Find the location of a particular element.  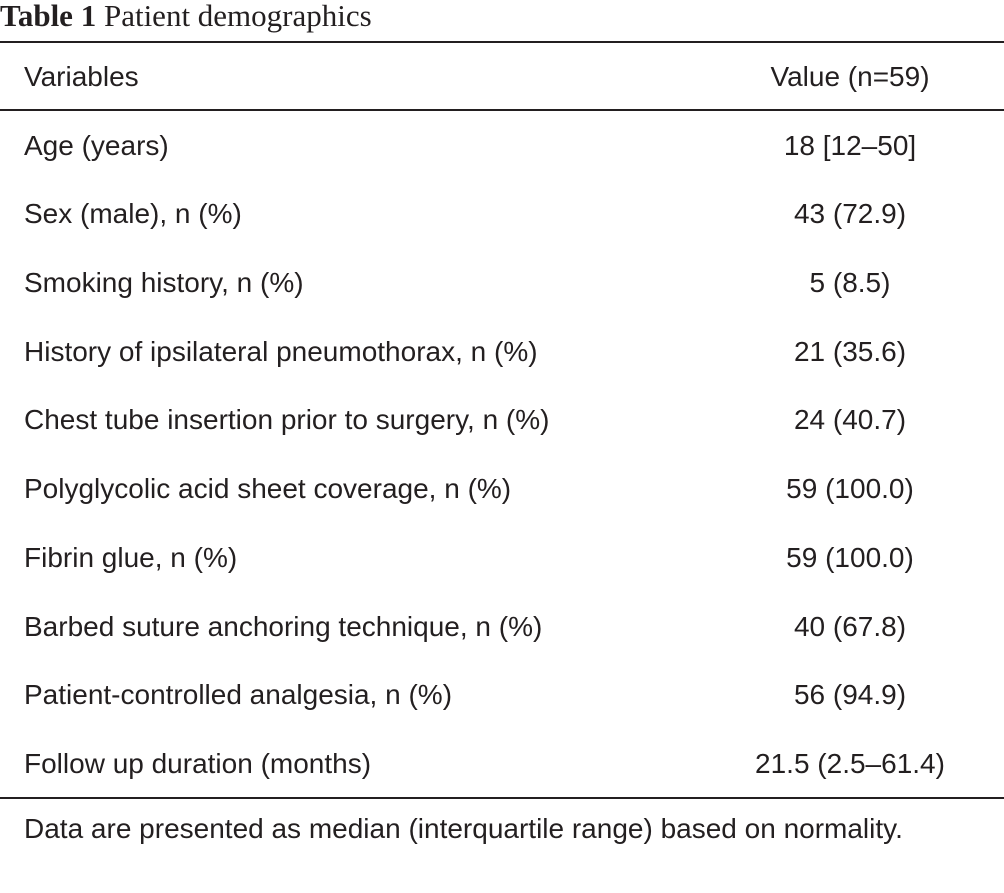

row-value: 56 (94.9) is located at coordinates (850, 694).